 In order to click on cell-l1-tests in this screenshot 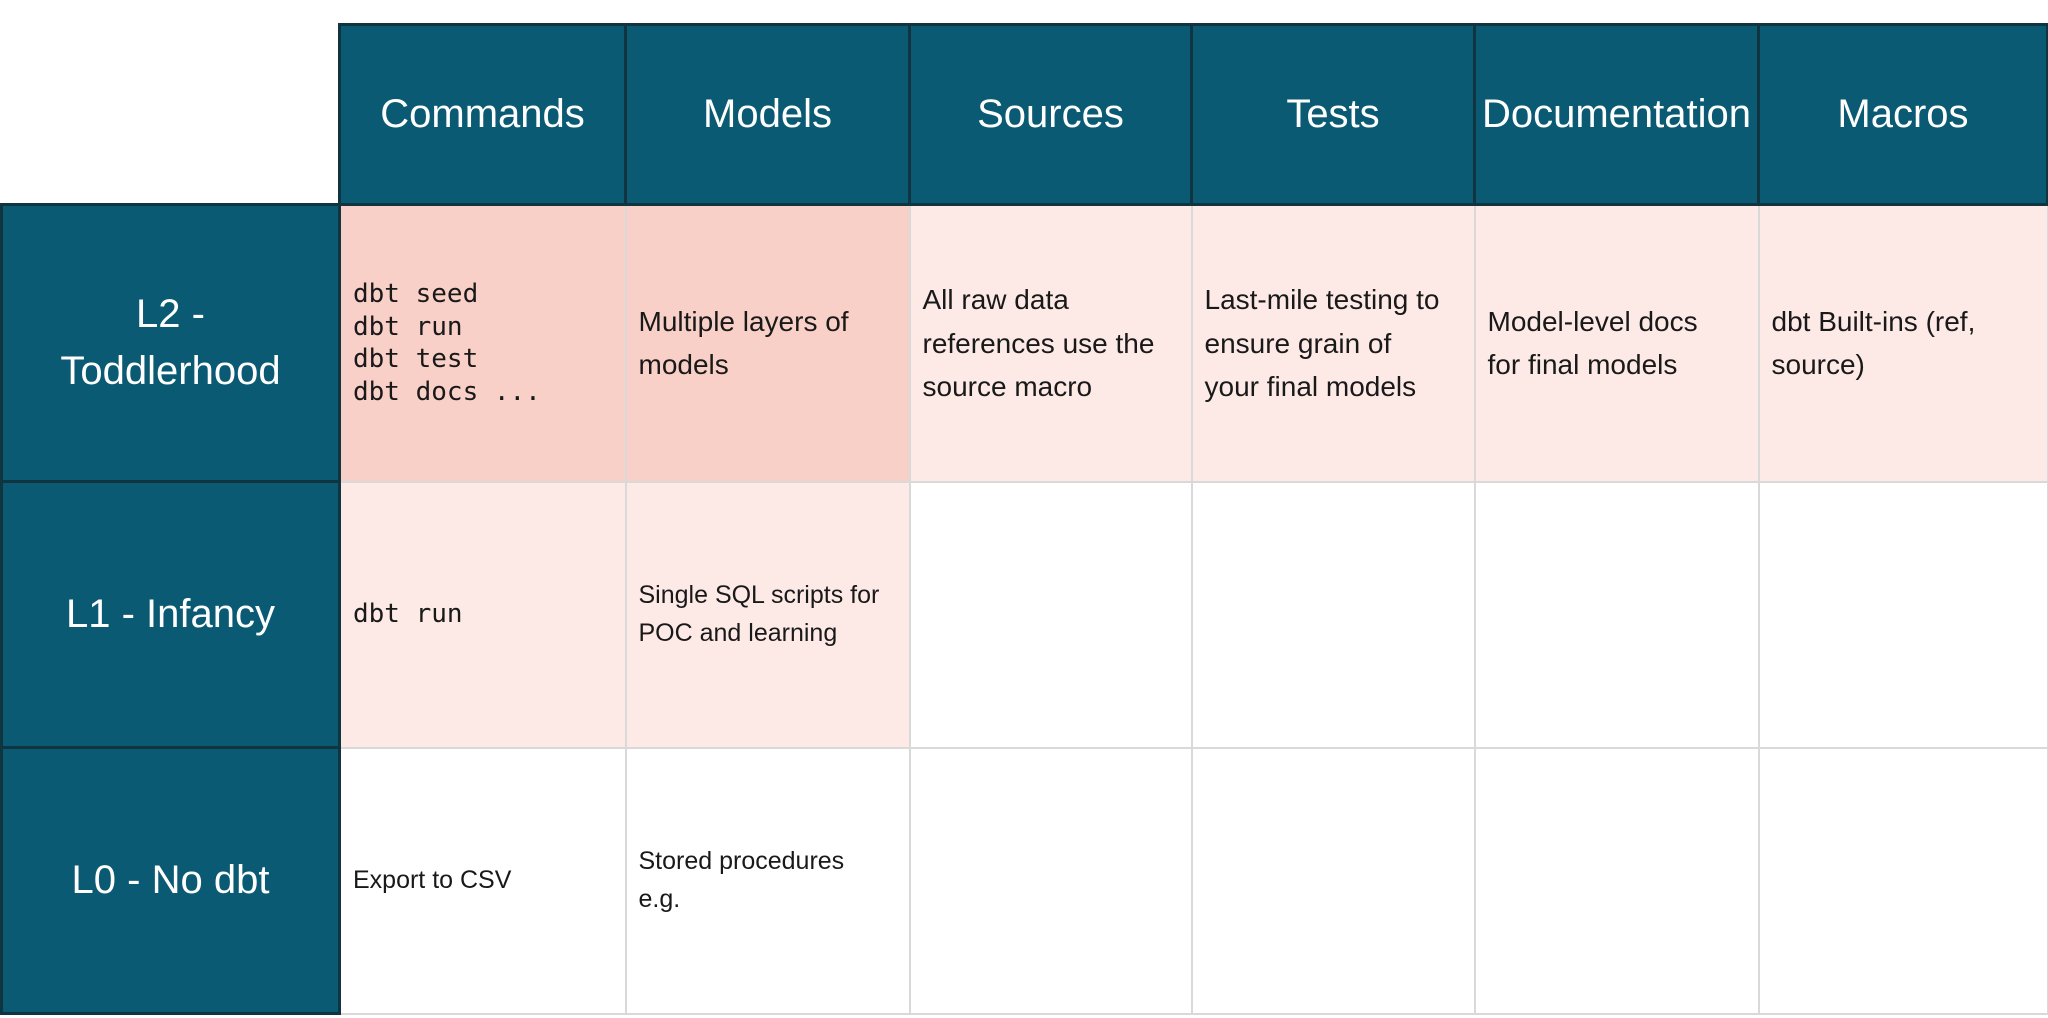, I will do `click(1333, 614)`.